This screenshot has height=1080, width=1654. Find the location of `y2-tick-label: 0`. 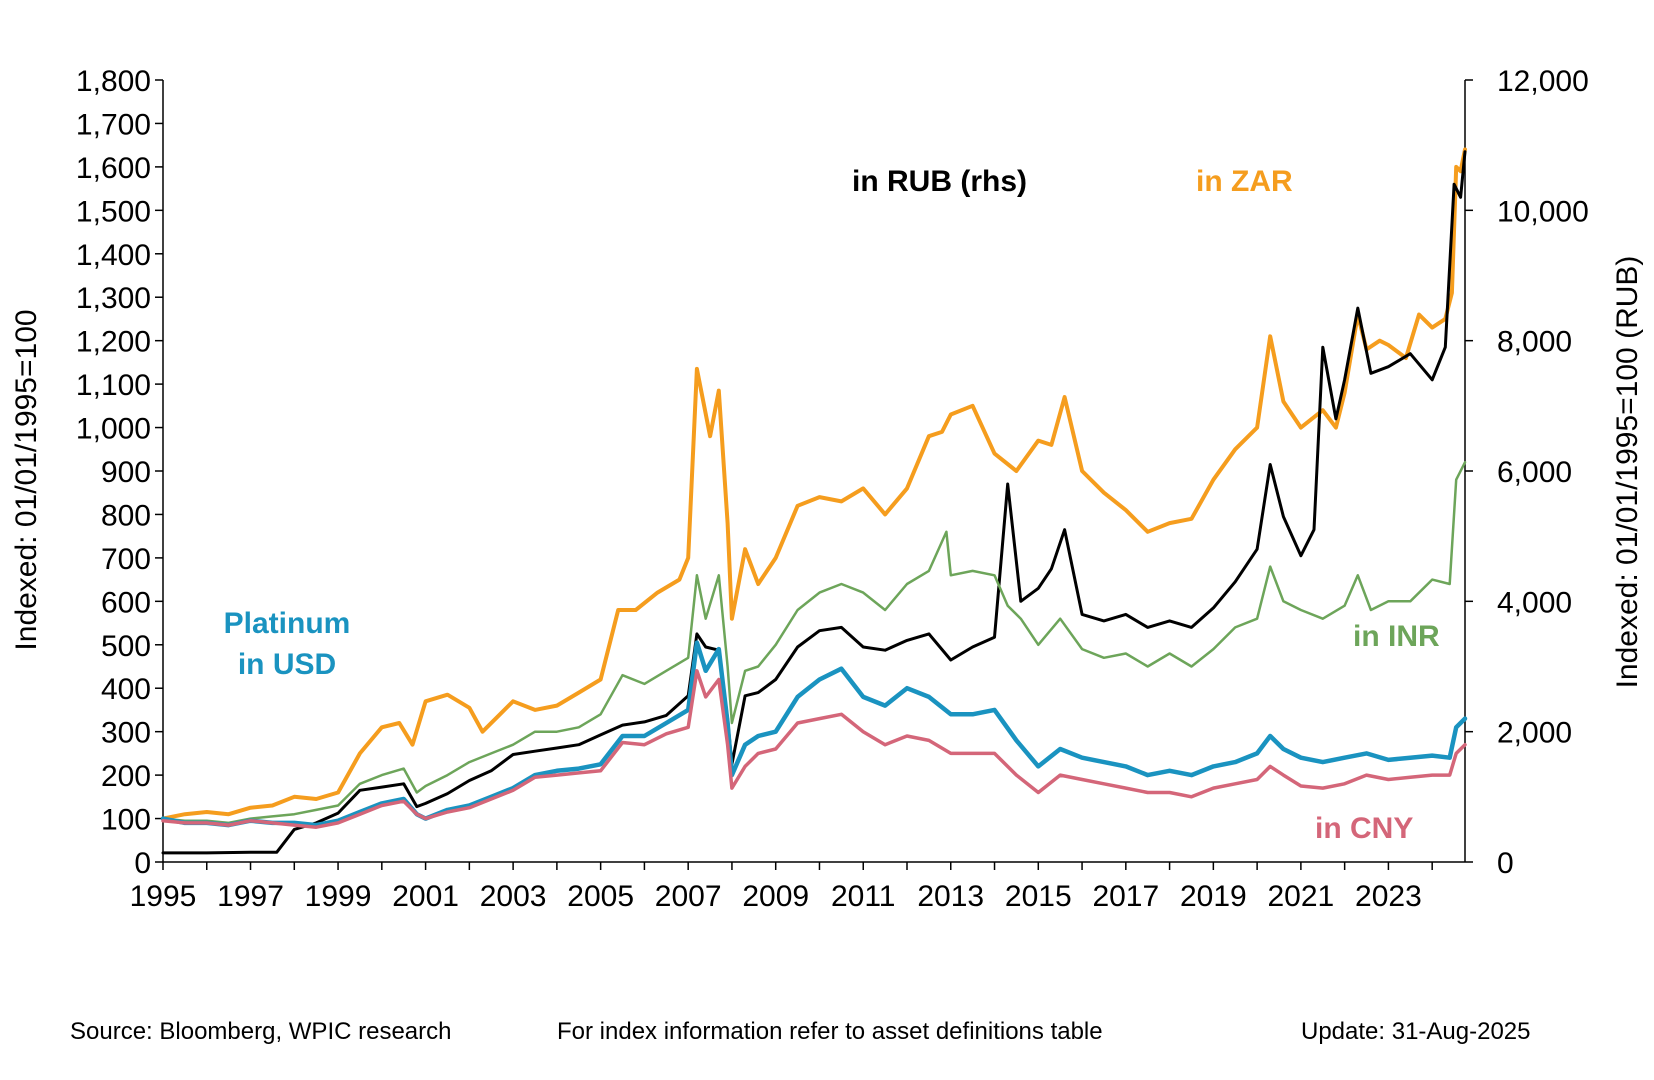

y2-tick-label: 0 is located at coordinates (1505, 863).